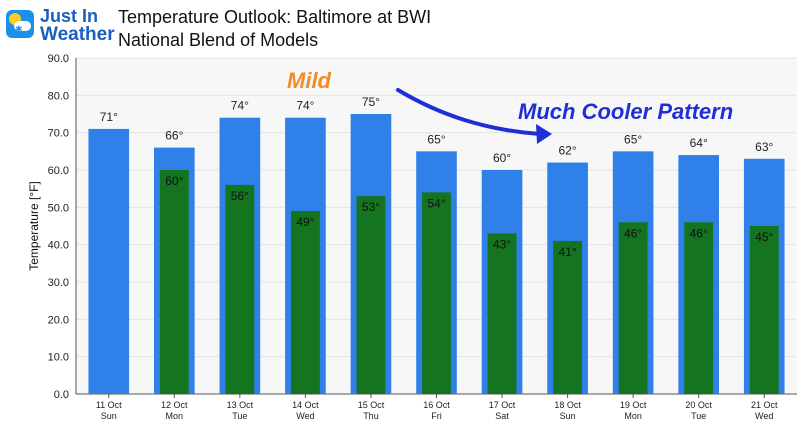 The height and width of the screenshot is (428, 800). I want to click on high-temp-label: 63°, so click(764, 147).